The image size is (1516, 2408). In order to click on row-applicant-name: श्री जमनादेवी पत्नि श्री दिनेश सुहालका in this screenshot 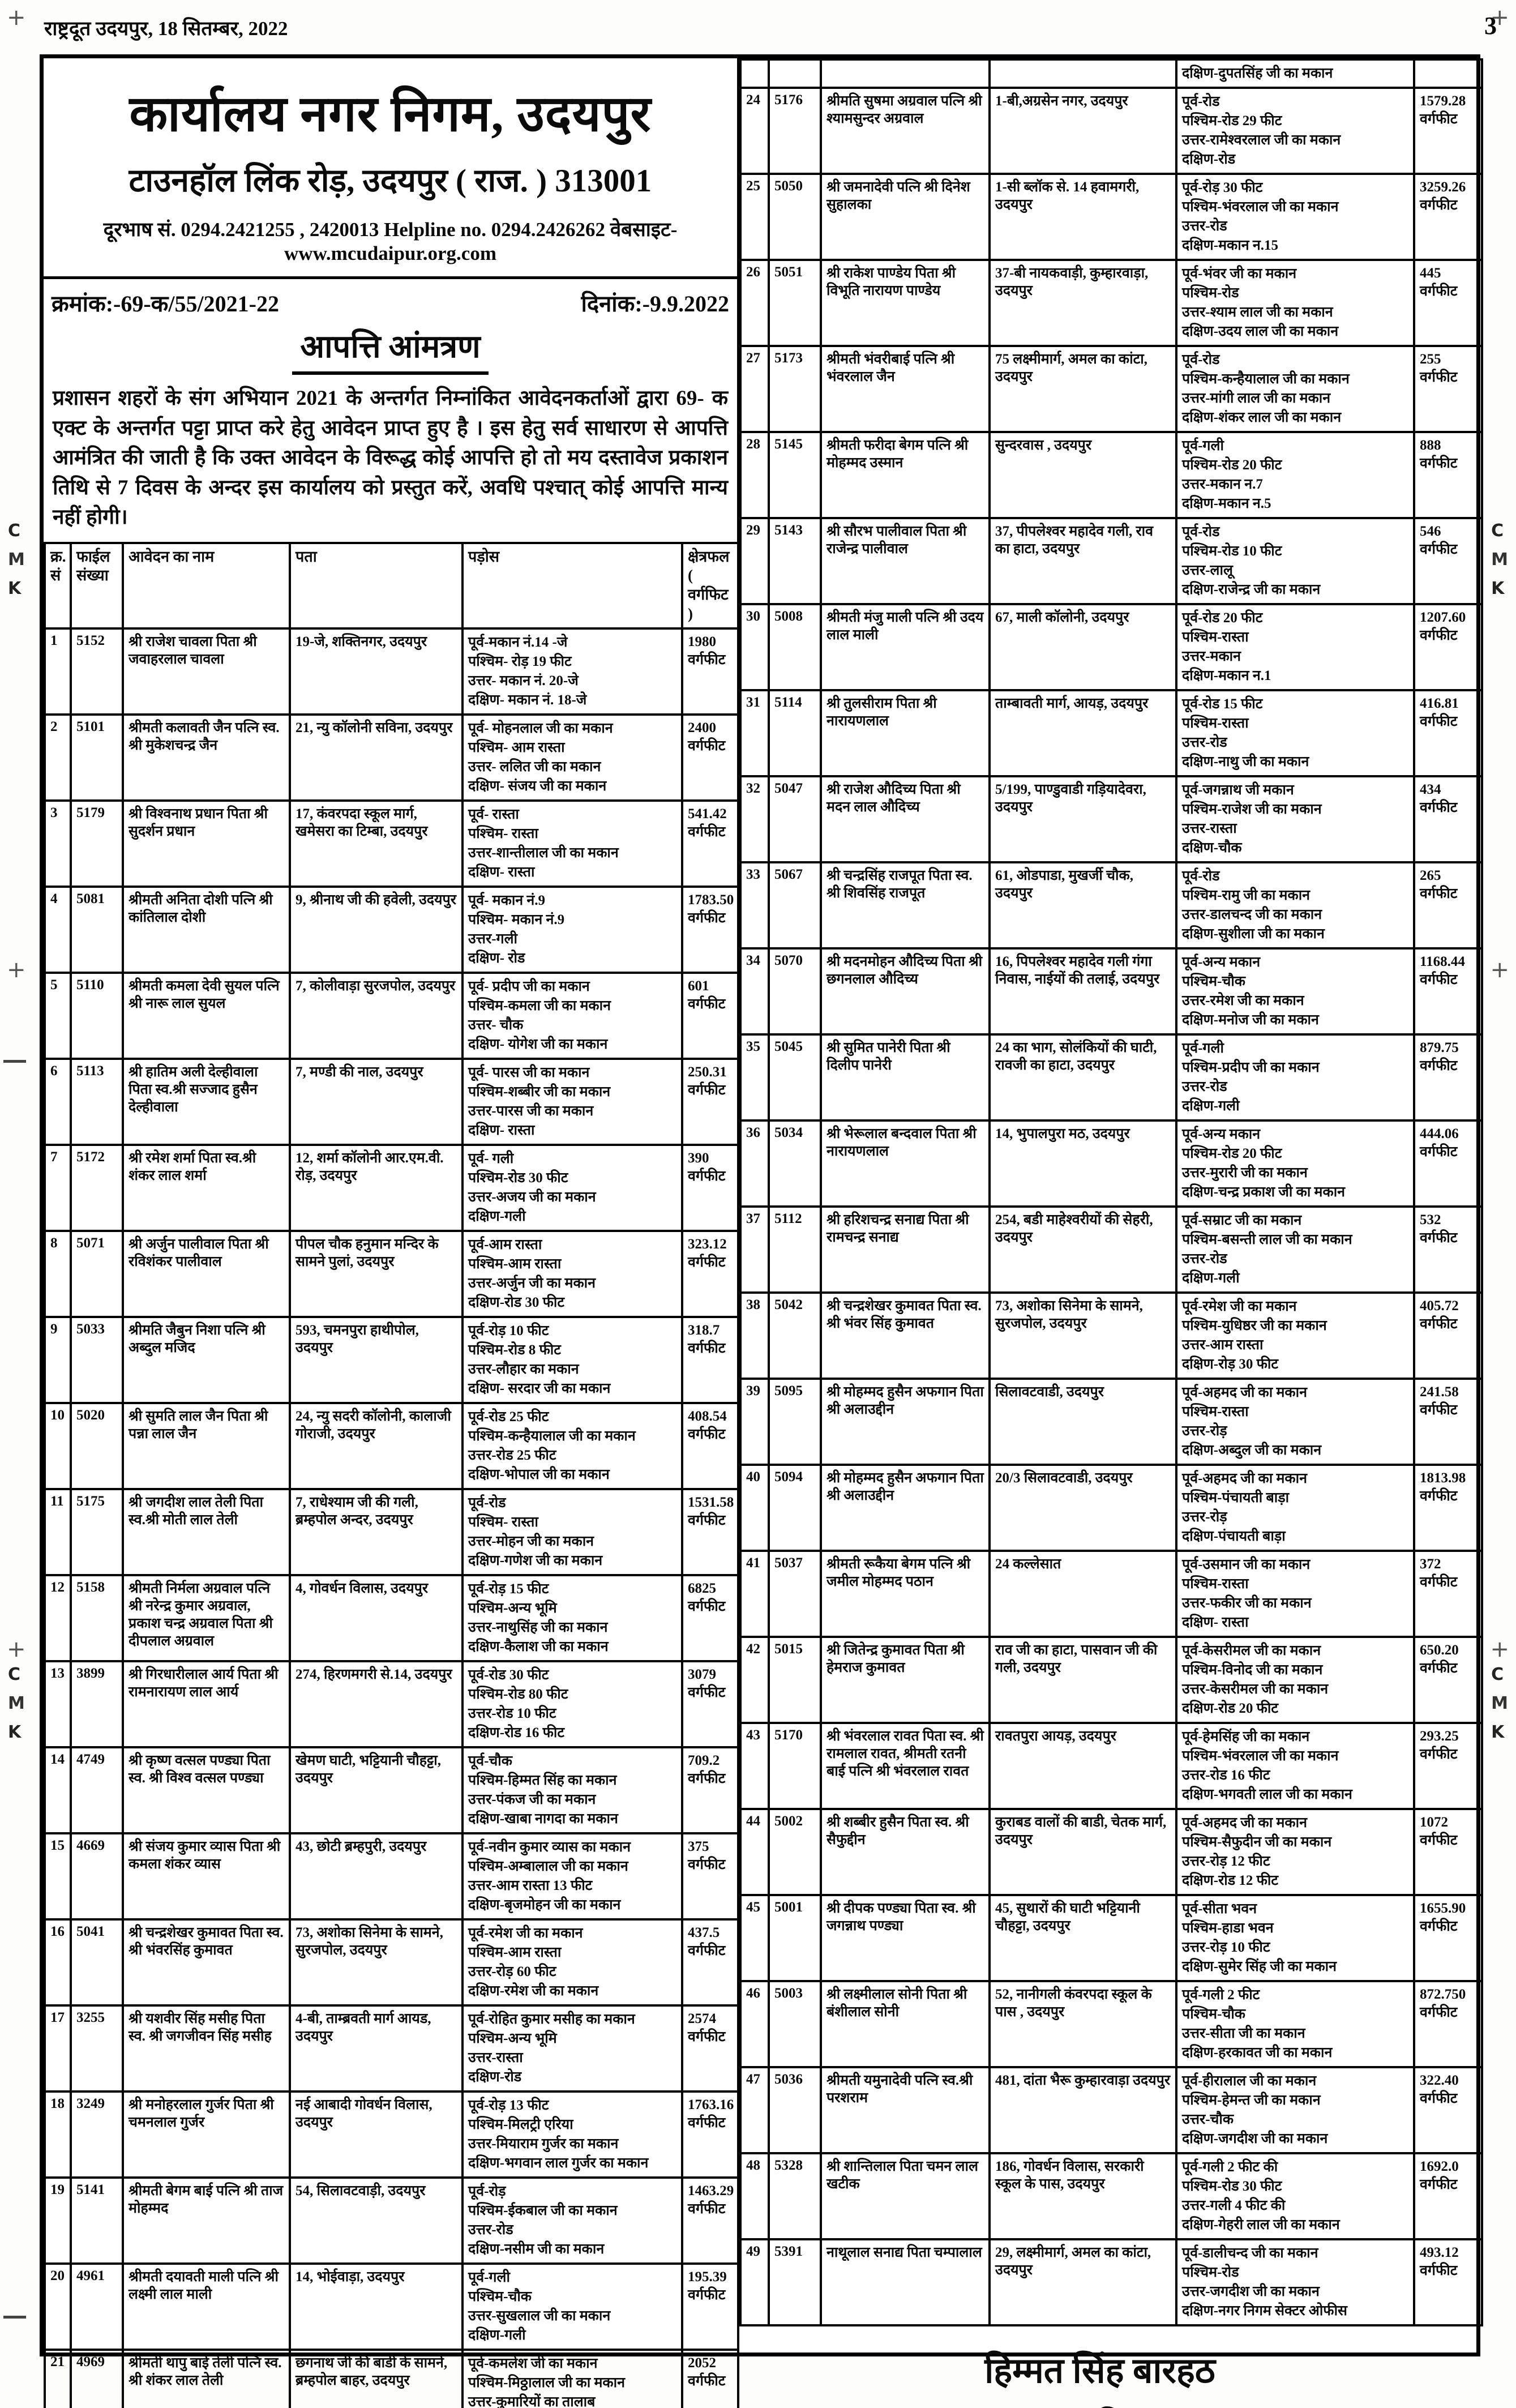, I will do `click(906, 217)`.